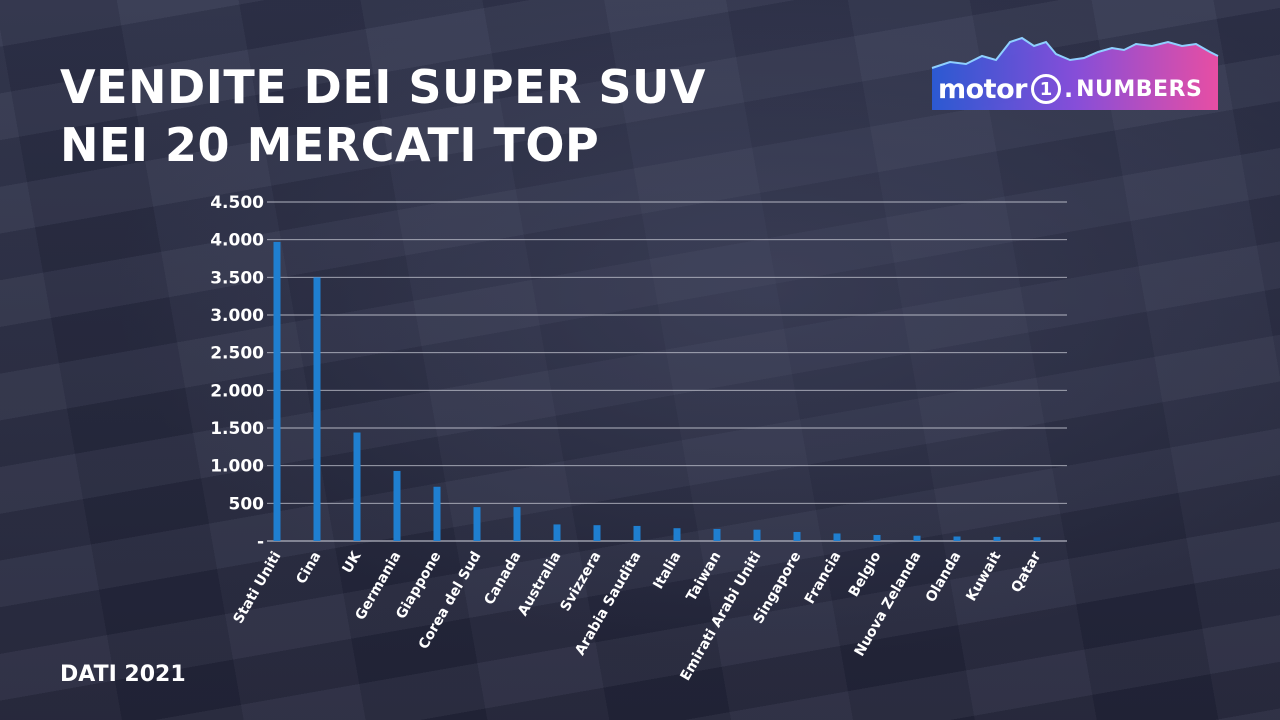  What do you see at coordinates (352, 562) in the screenshot?
I see `x-tick-label: UK` at bounding box center [352, 562].